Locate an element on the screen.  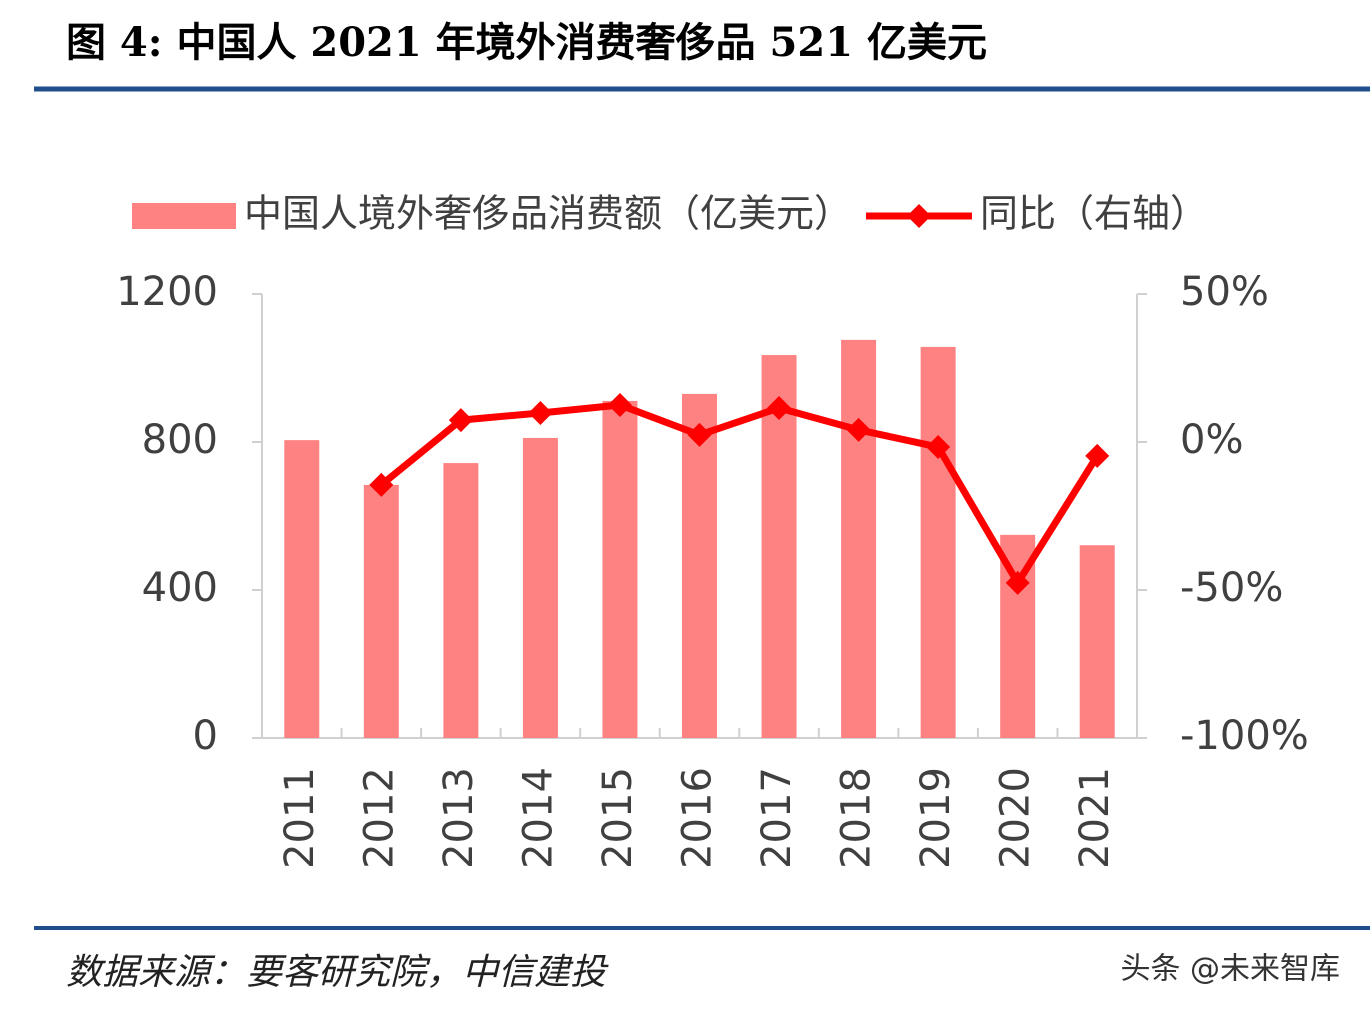
x-tick-label: 2016 is located at coordinates (698, 818).